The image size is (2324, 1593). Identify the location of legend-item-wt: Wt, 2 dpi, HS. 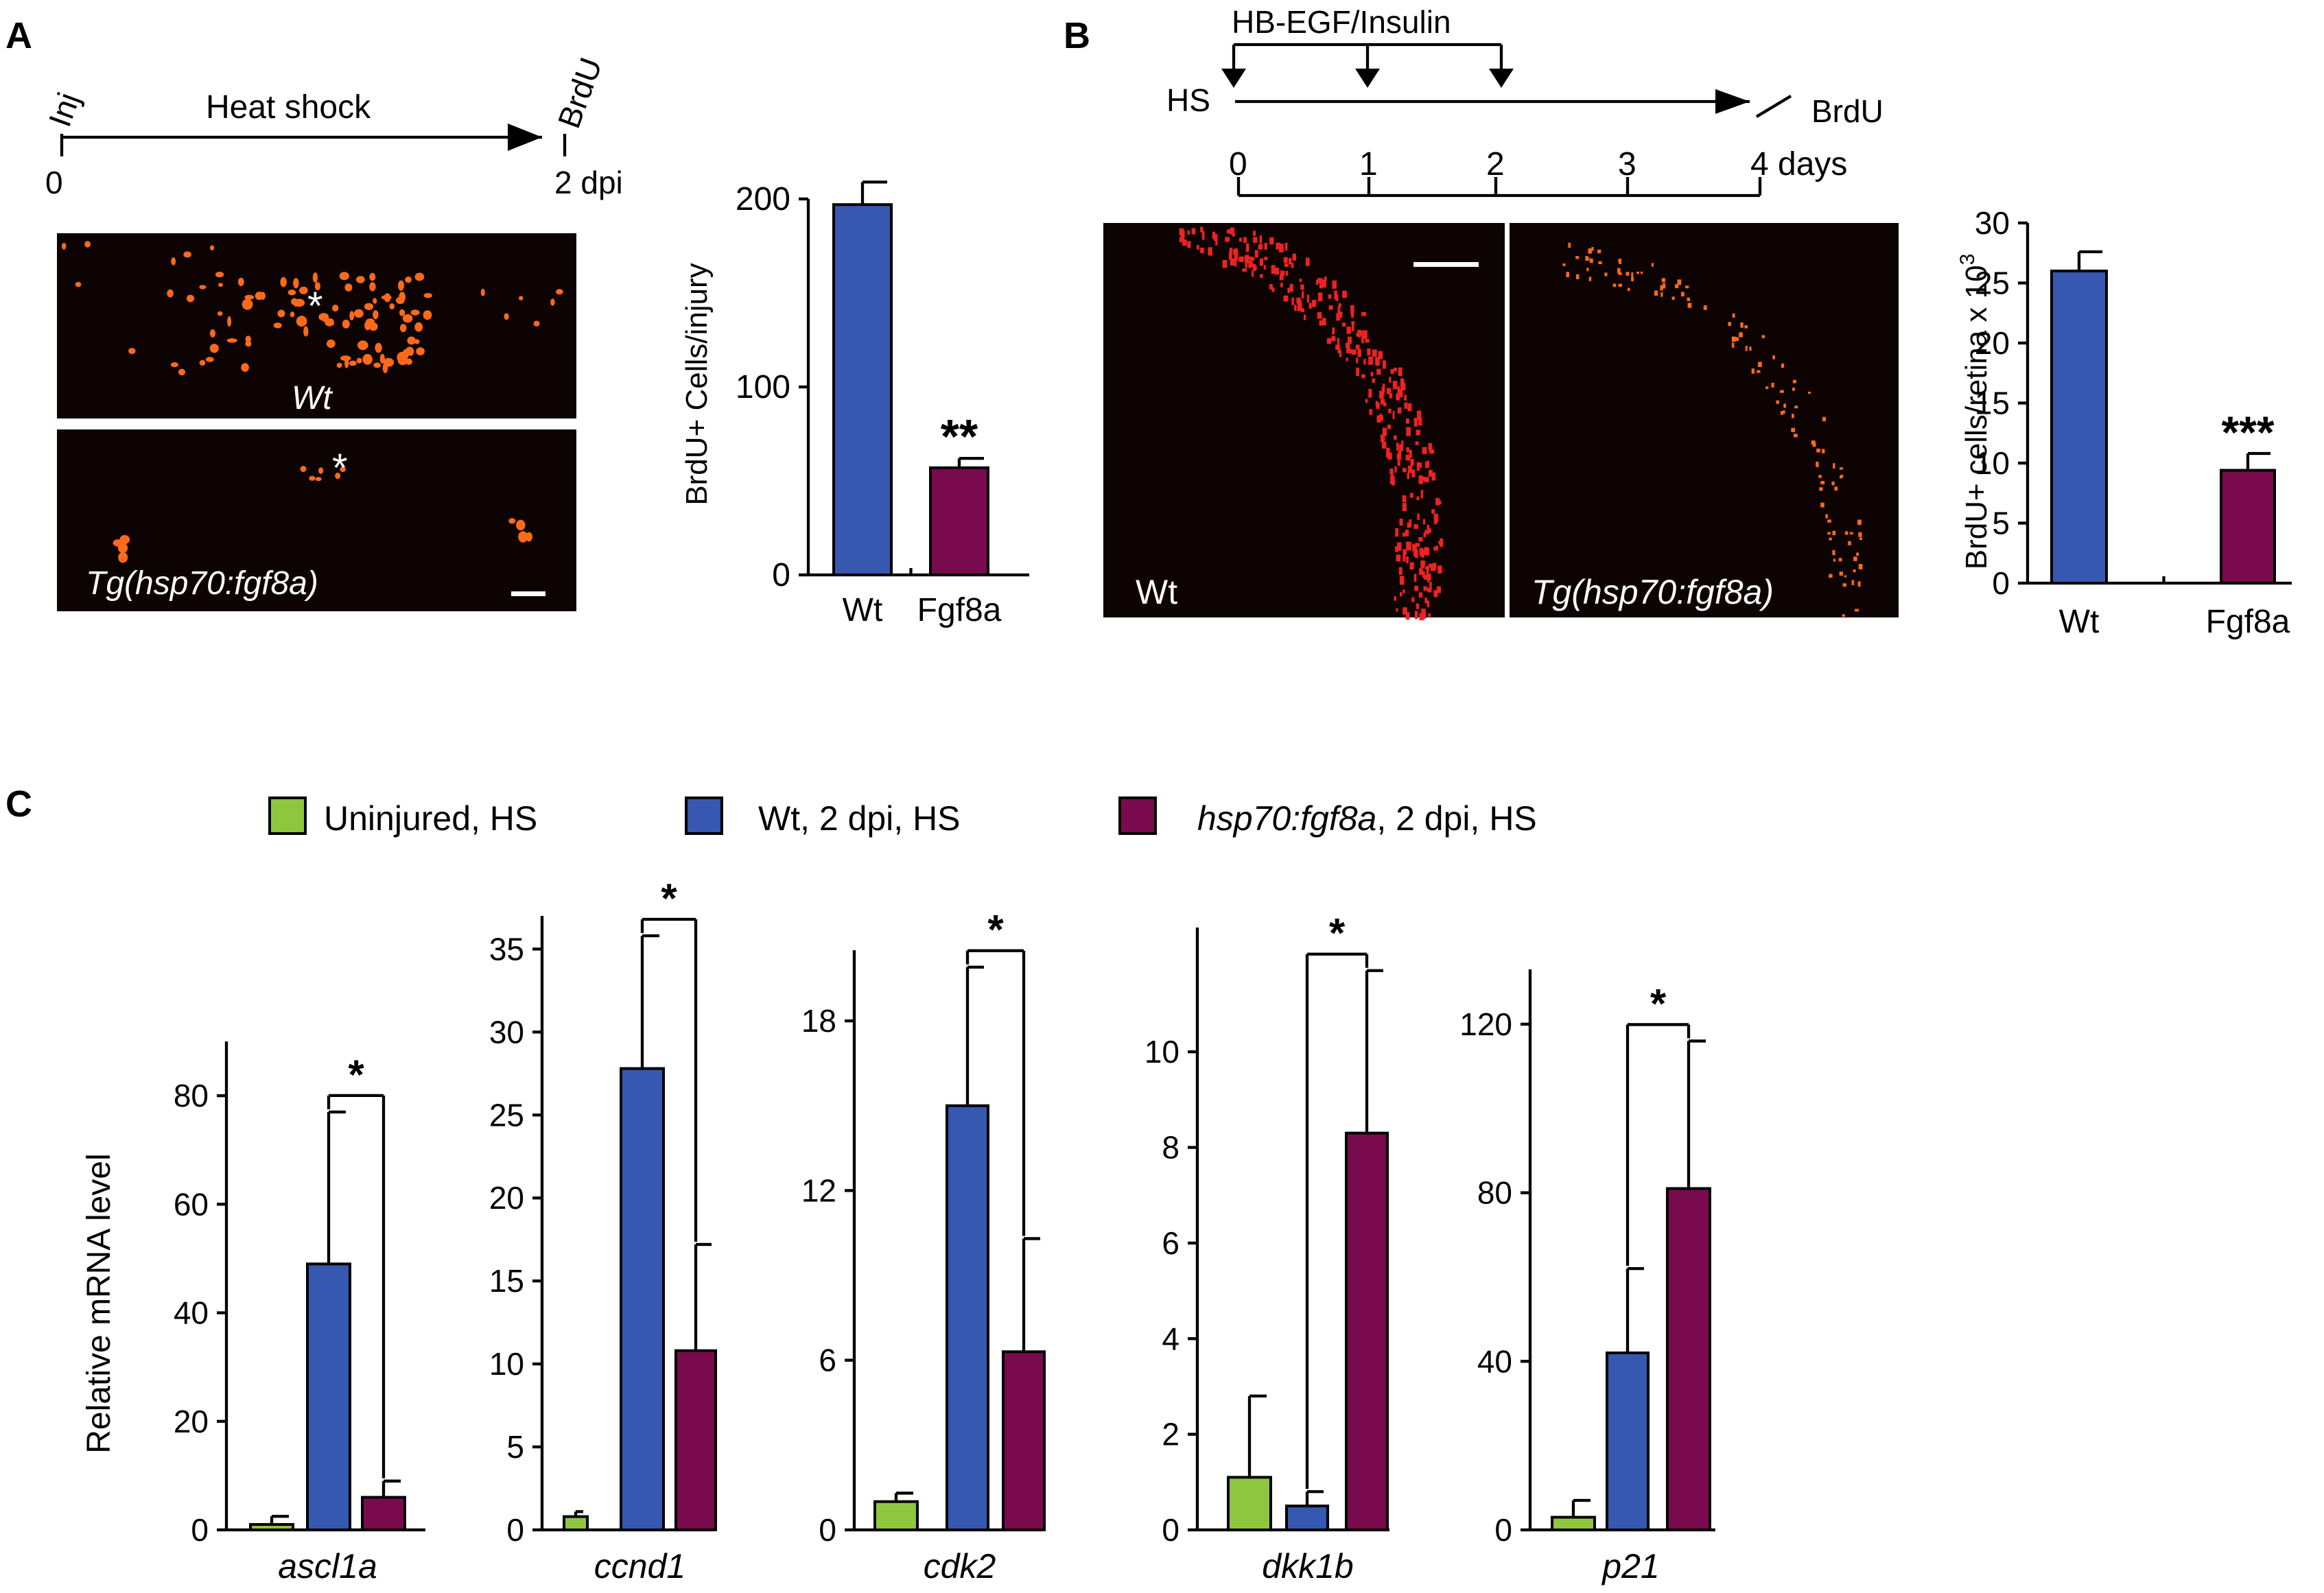
(823, 817).